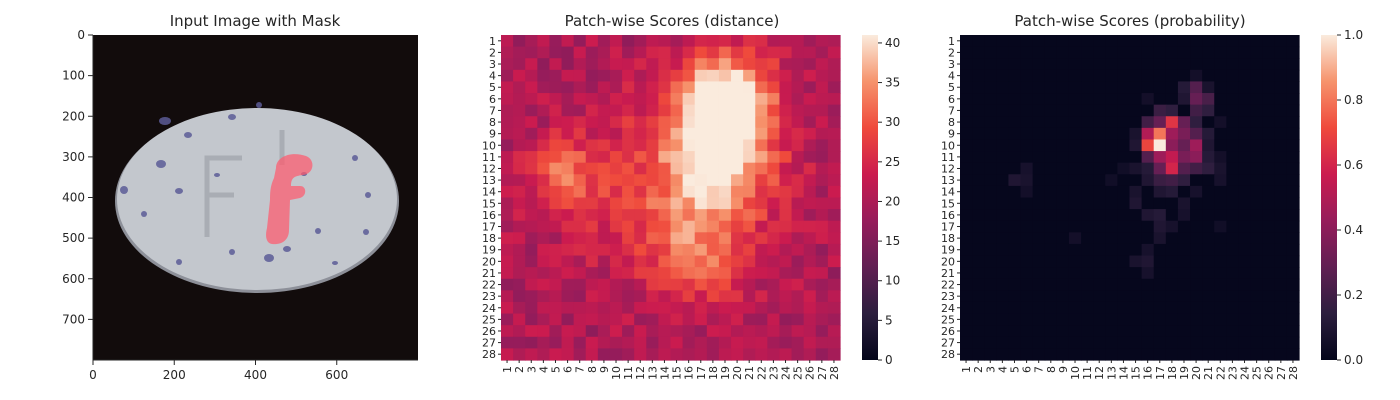  I want to click on x-tick-label: 16, so click(689, 373).